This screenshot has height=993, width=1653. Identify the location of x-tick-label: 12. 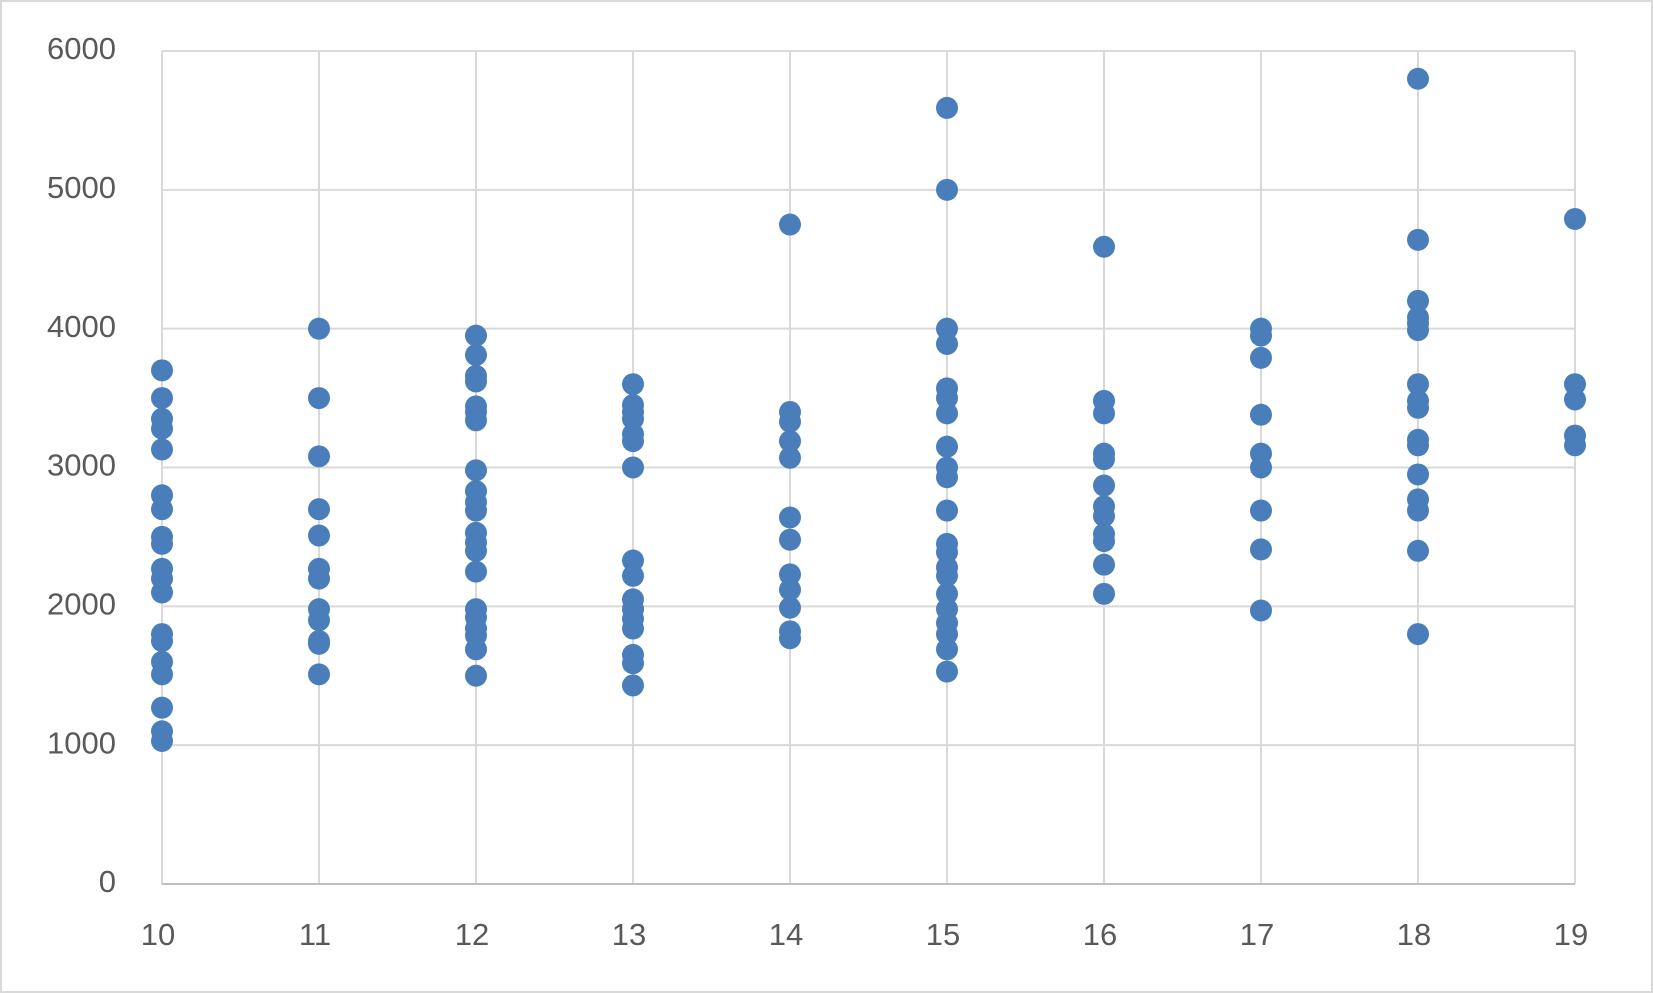
(472, 934).